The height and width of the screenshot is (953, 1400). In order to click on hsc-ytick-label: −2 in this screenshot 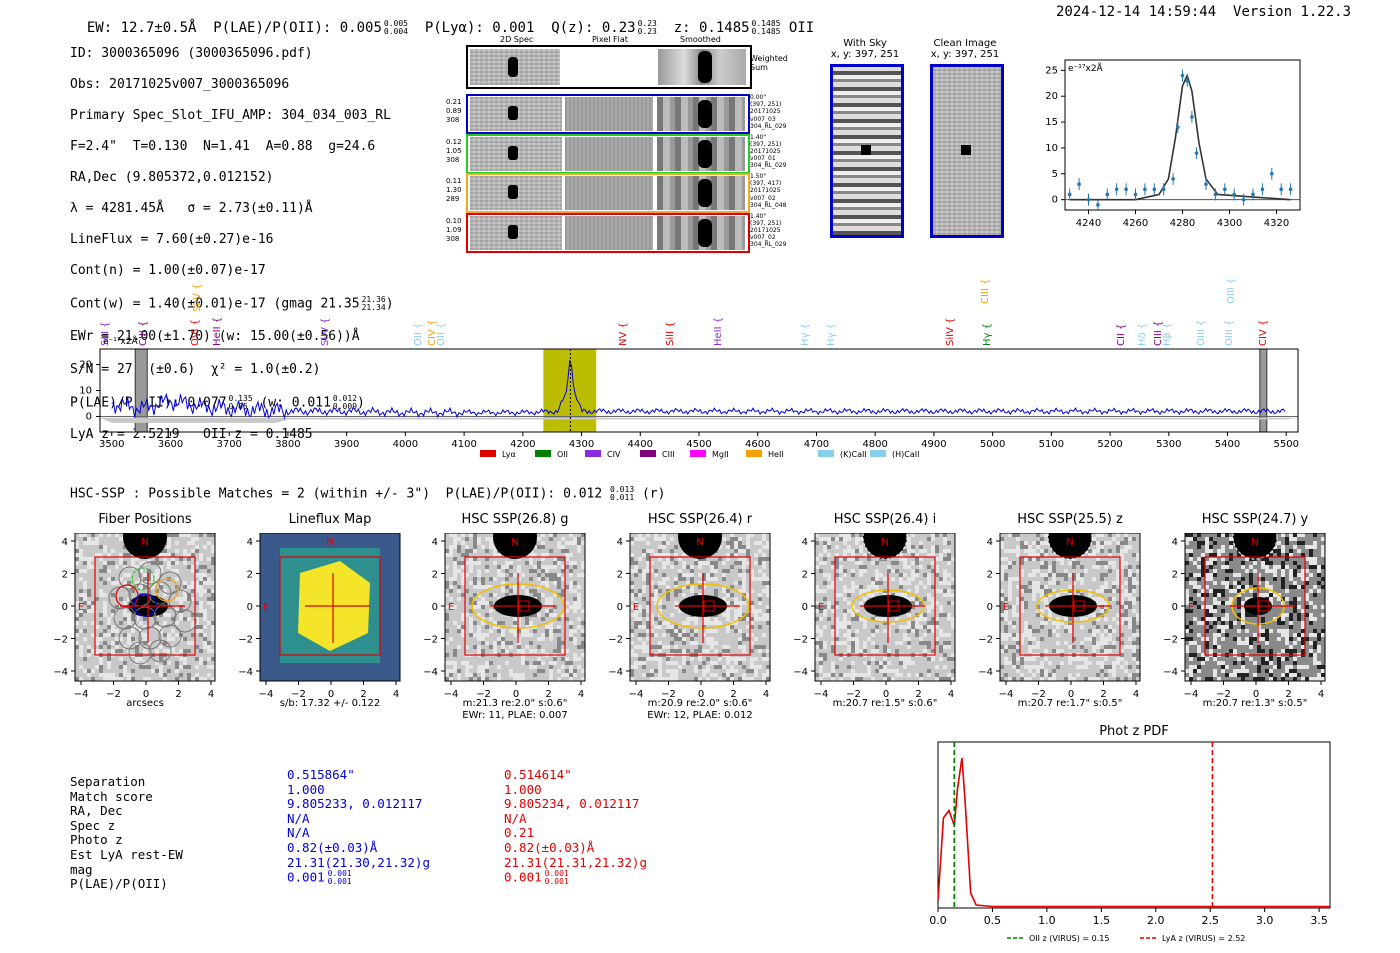, I will do `click(800, 640)`.